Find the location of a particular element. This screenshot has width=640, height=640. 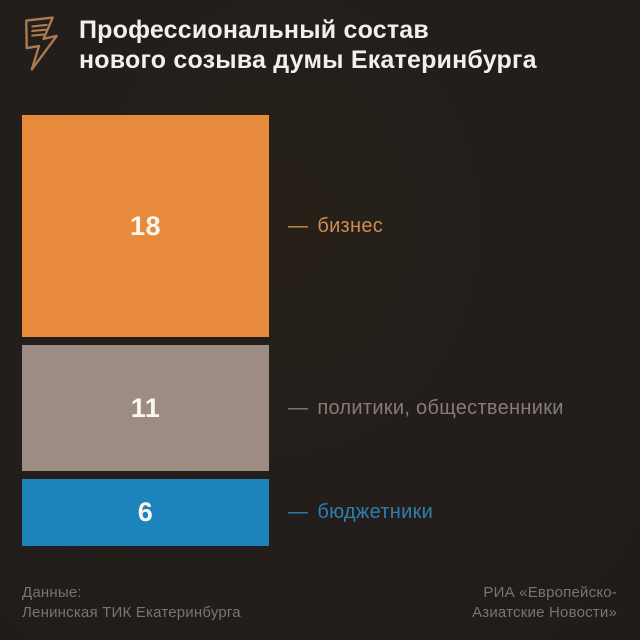

page-title-line1: Профессиональный состав is located at coordinates (254, 30).